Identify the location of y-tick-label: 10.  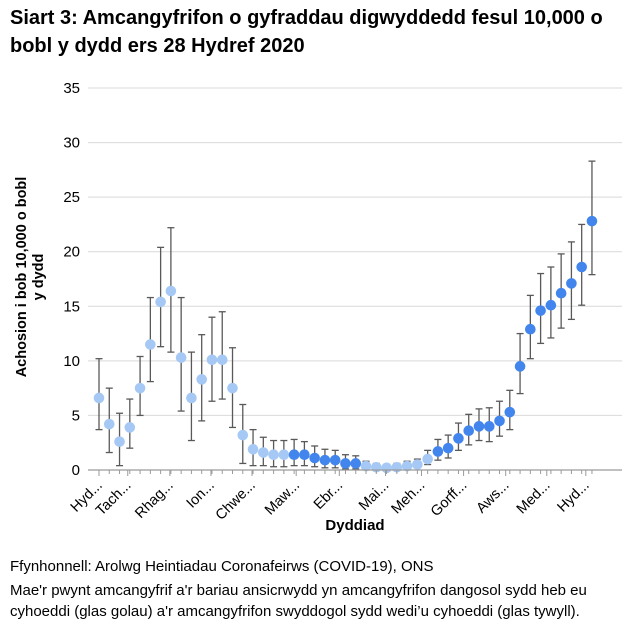
(71, 361).